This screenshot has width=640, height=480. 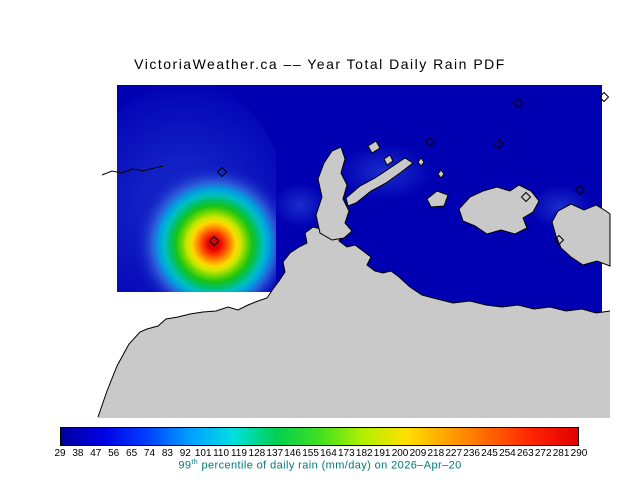 I want to click on colorbar-tick-label: 218, so click(x=436, y=453).